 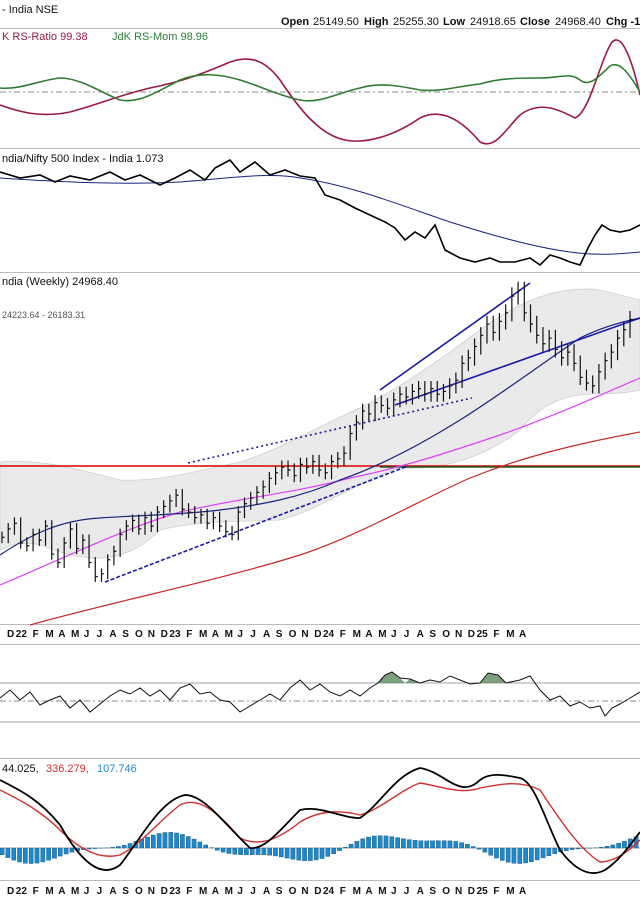 I want to click on x-axis-label: S, so click(x=279, y=634).